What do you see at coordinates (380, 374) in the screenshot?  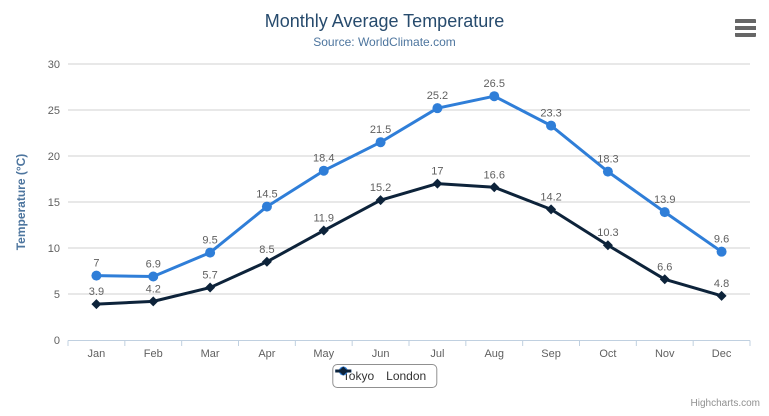 I see `legend-item-london: London` at bounding box center [380, 374].